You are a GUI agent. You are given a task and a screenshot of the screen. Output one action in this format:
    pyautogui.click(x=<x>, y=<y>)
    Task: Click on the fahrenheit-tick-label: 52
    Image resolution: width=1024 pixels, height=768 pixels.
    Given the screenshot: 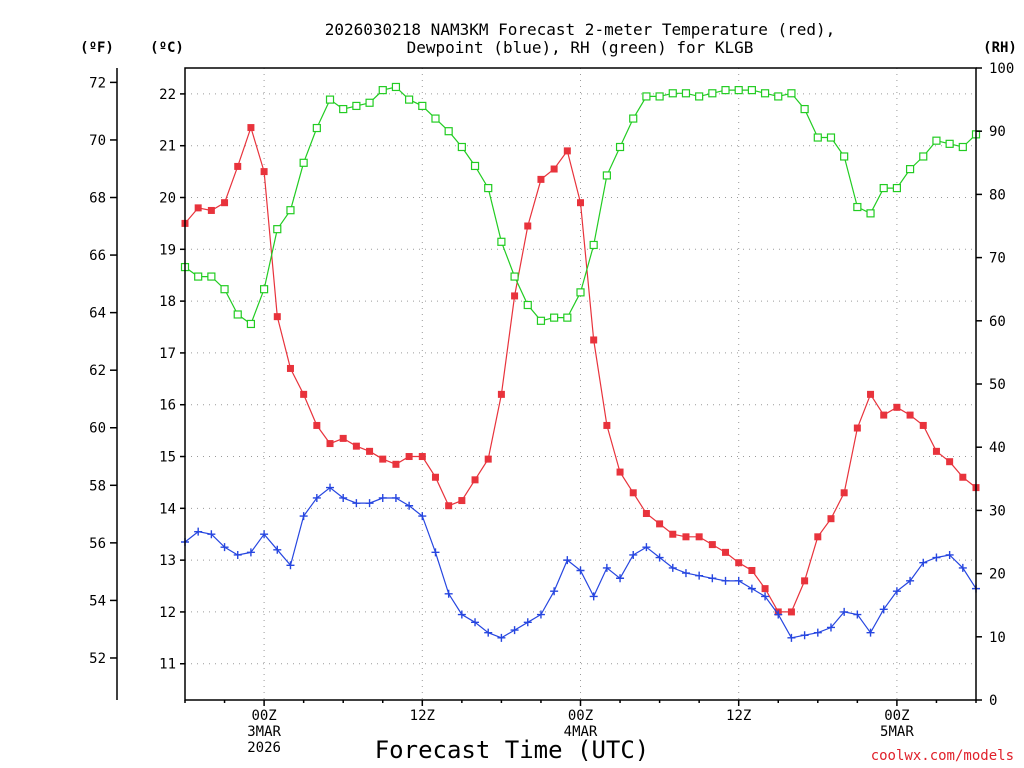 What is the action you would take?
    pyautogui.click(x=97, y=659)
    